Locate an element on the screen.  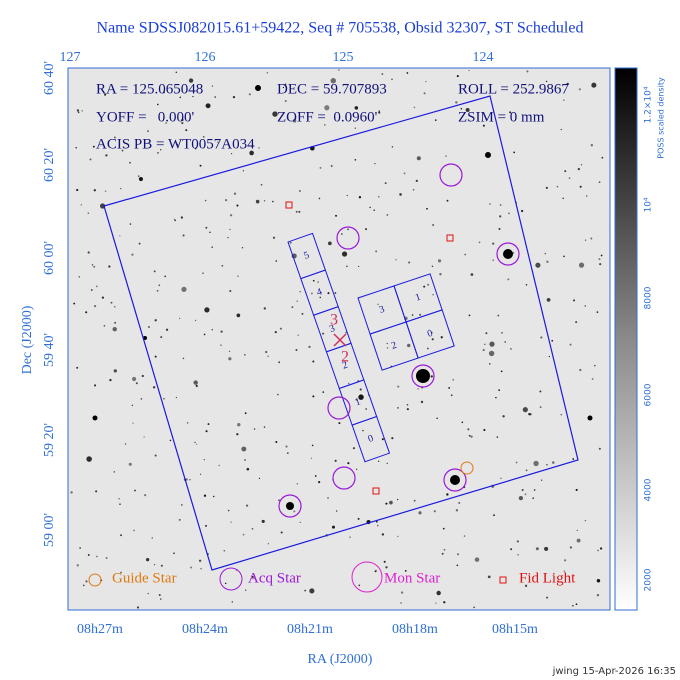
colorbar-title: POSS scaled density is located at coordinates (661, 118).